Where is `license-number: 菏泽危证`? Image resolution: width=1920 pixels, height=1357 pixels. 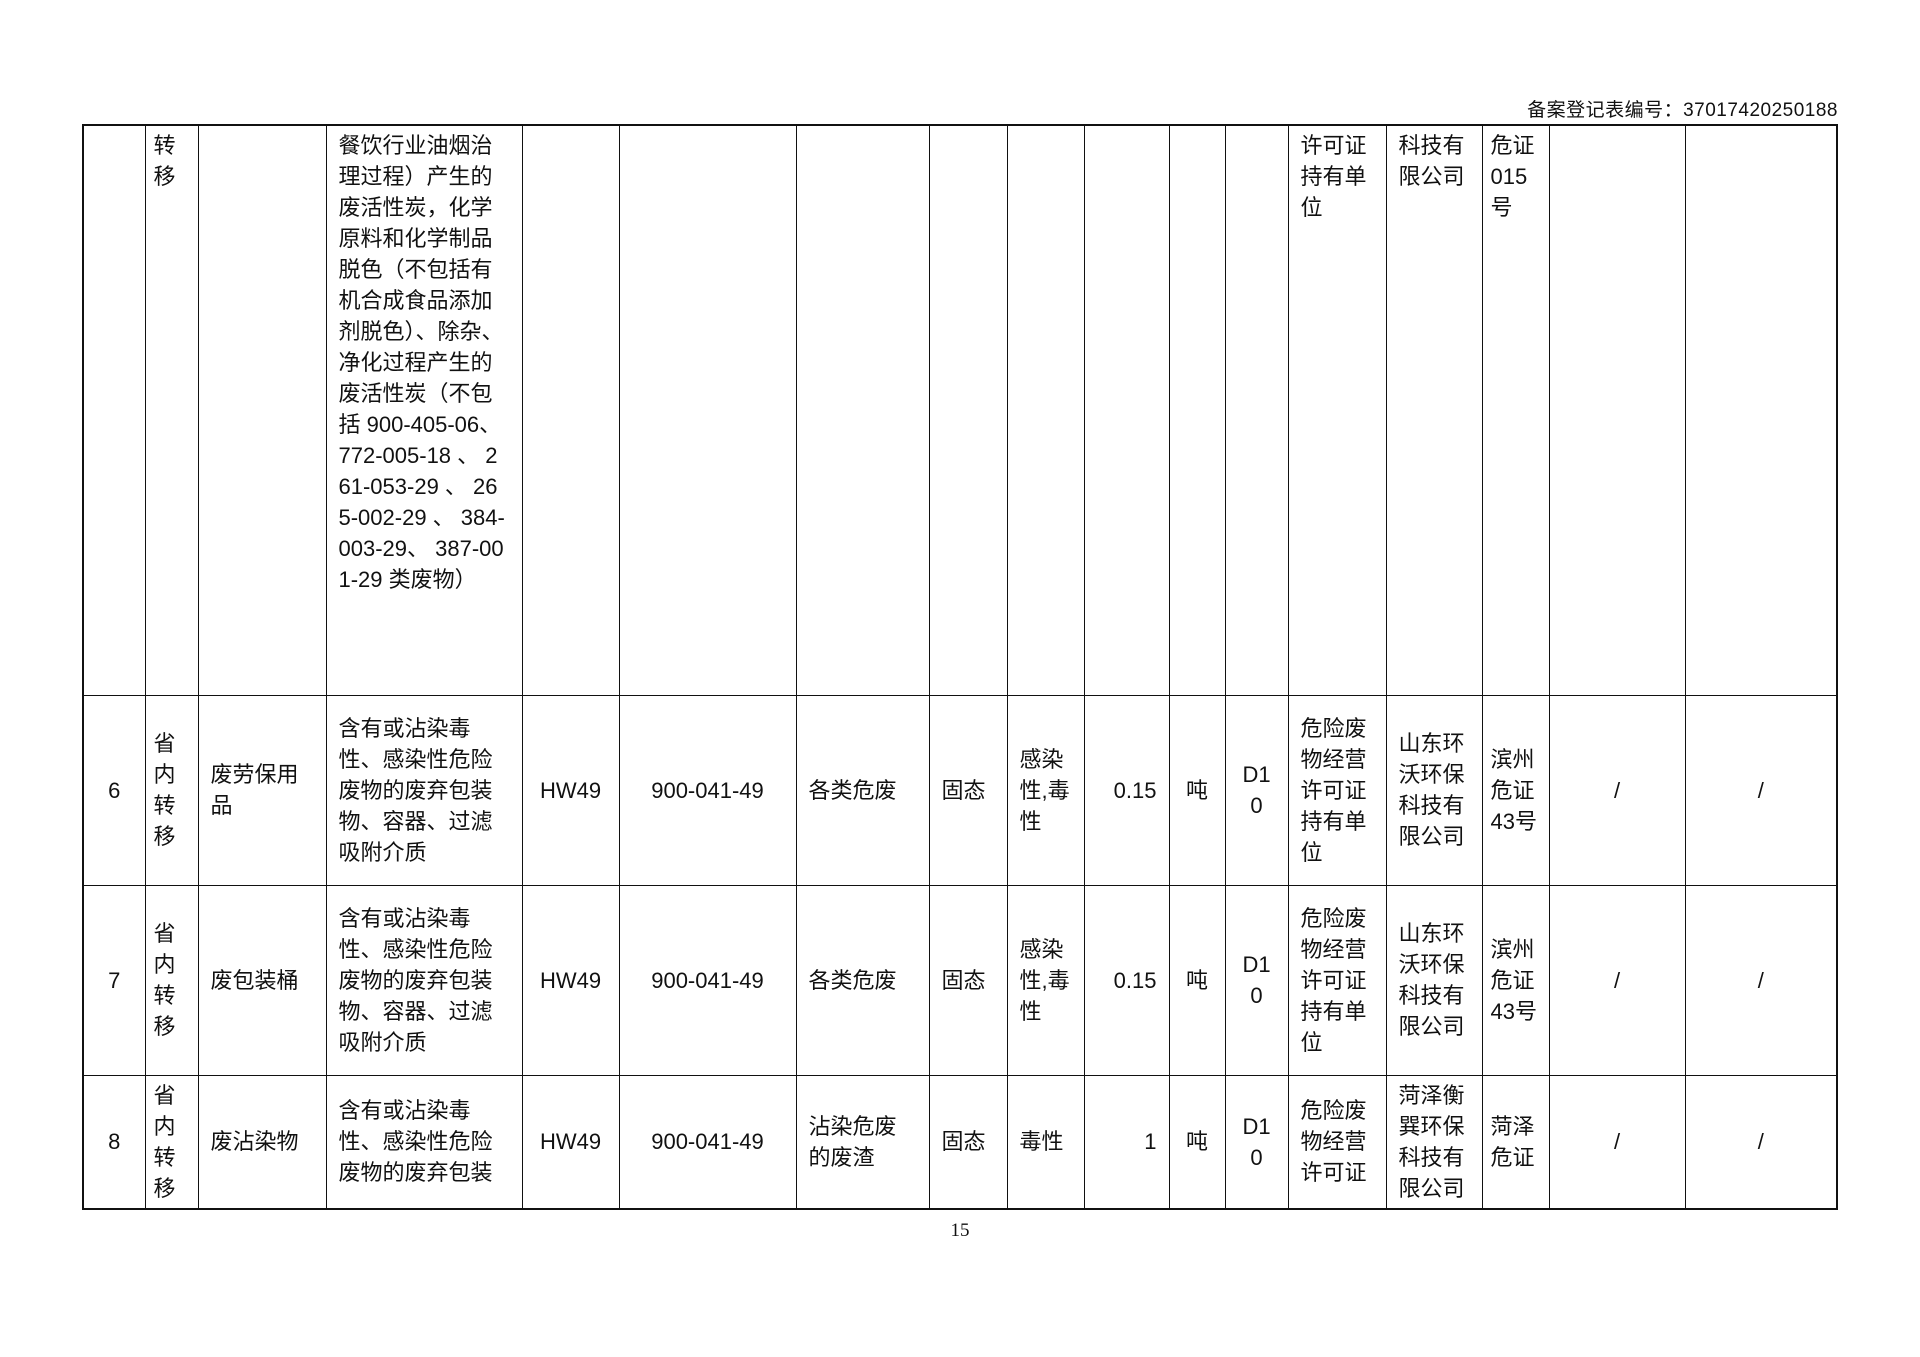
license-number: 菏泽危证 is located at coordinates (1515, 1141).